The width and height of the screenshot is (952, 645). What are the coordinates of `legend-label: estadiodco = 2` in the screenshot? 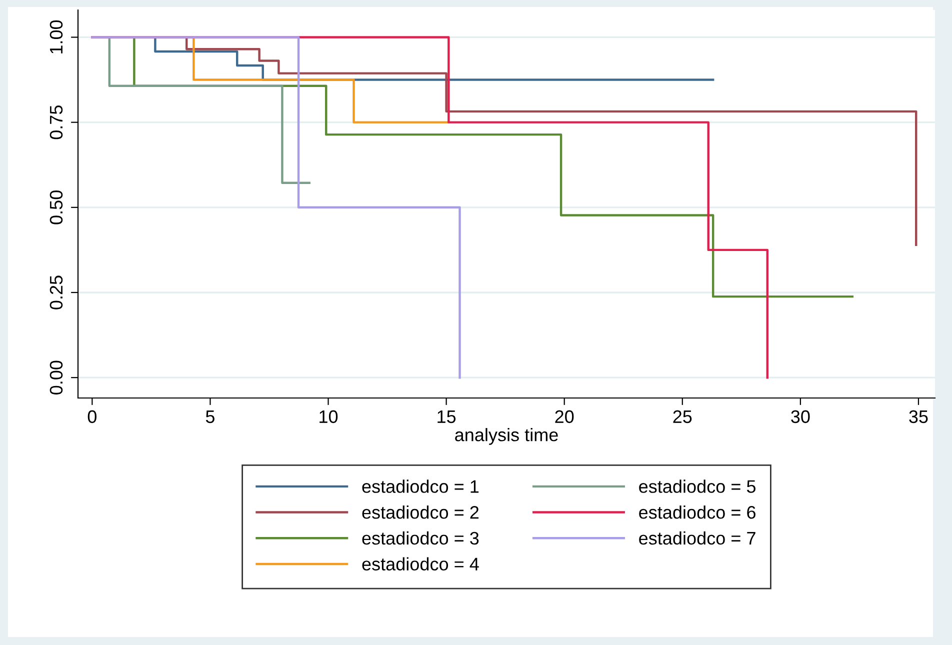 It's located at (420, 512).